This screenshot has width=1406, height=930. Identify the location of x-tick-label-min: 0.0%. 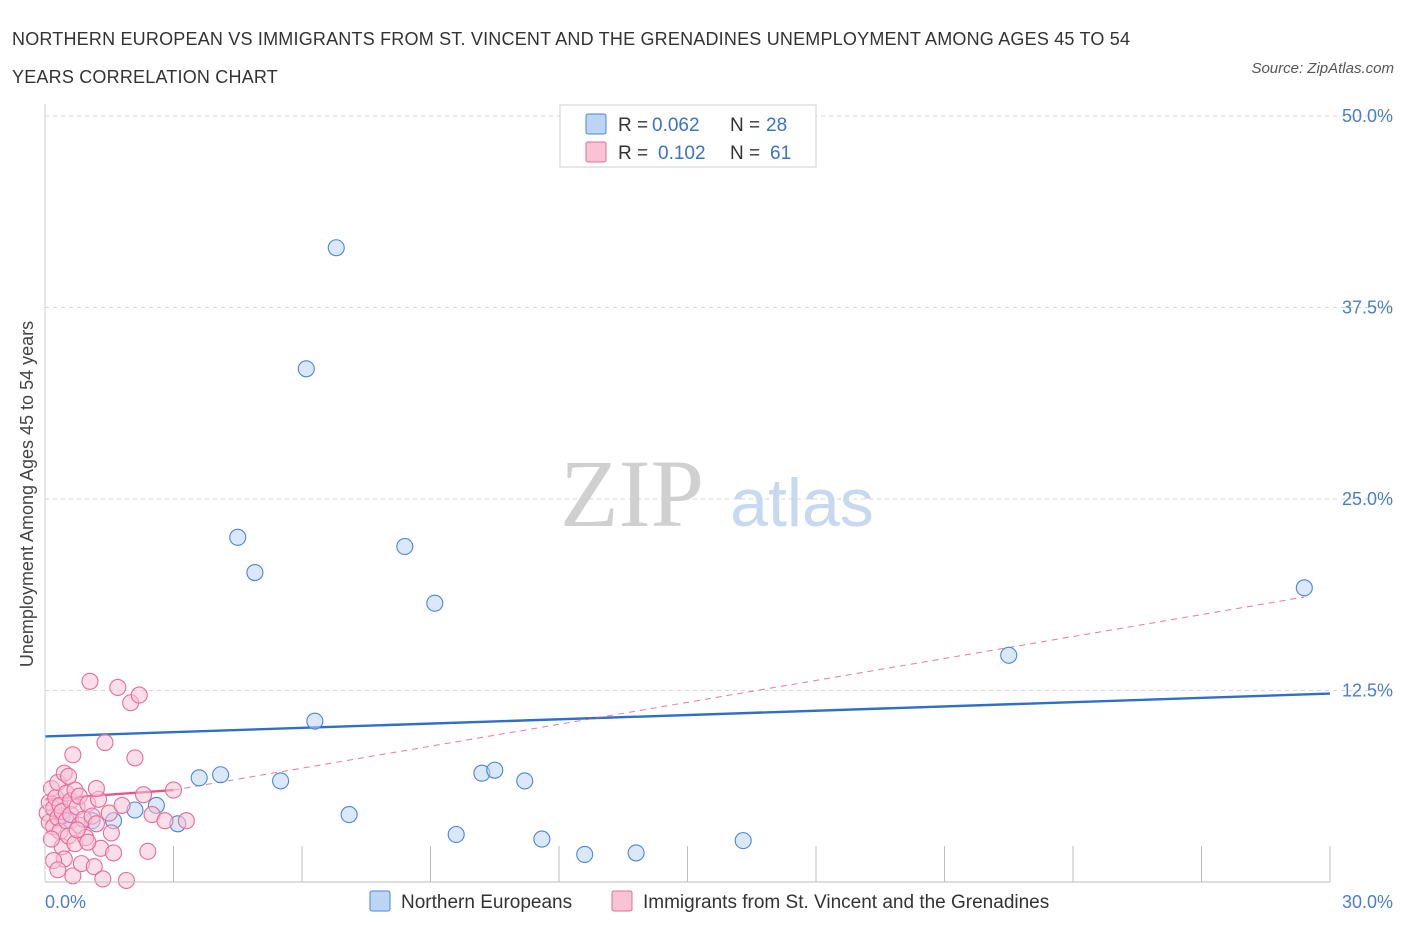
(65, 902).